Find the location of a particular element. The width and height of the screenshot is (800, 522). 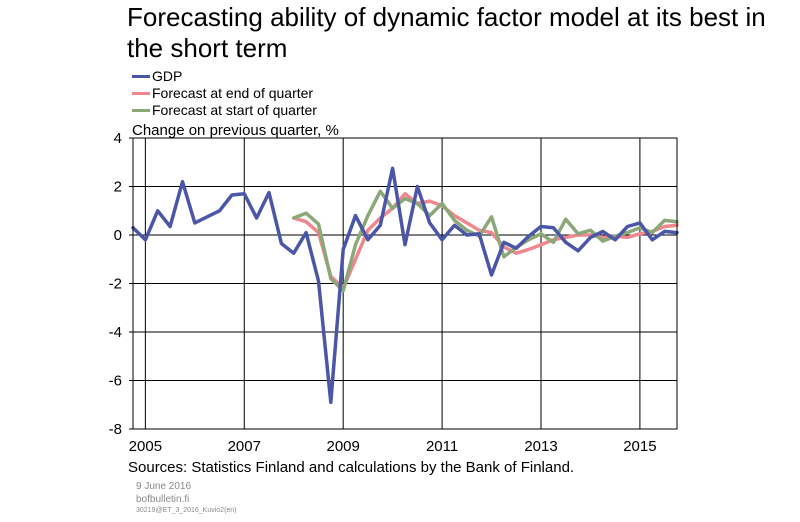

series-line-forecast-end is located at coordinates (485, 241).